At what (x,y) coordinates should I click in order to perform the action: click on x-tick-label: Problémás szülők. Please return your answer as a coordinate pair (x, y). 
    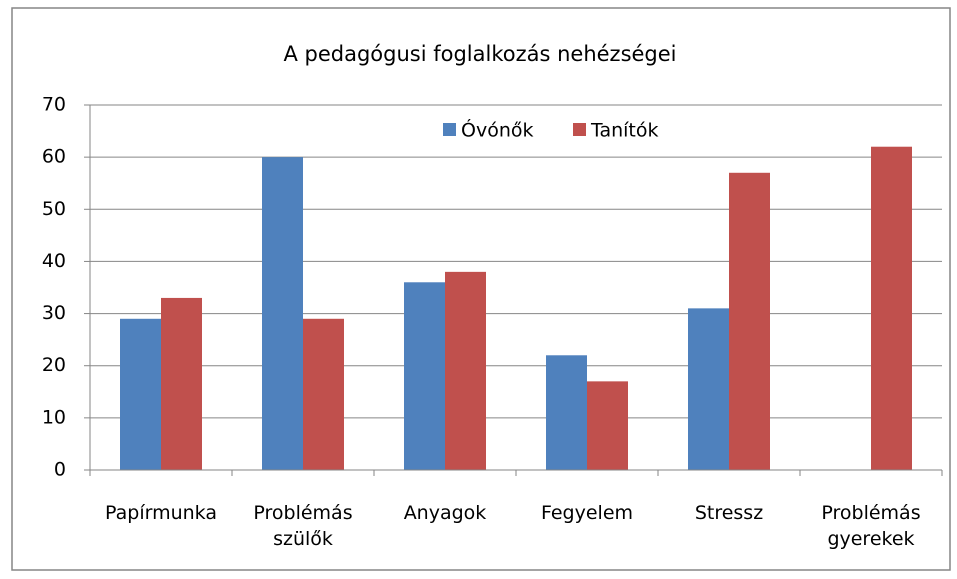
    Looking at the image, I should click on (303, 526).